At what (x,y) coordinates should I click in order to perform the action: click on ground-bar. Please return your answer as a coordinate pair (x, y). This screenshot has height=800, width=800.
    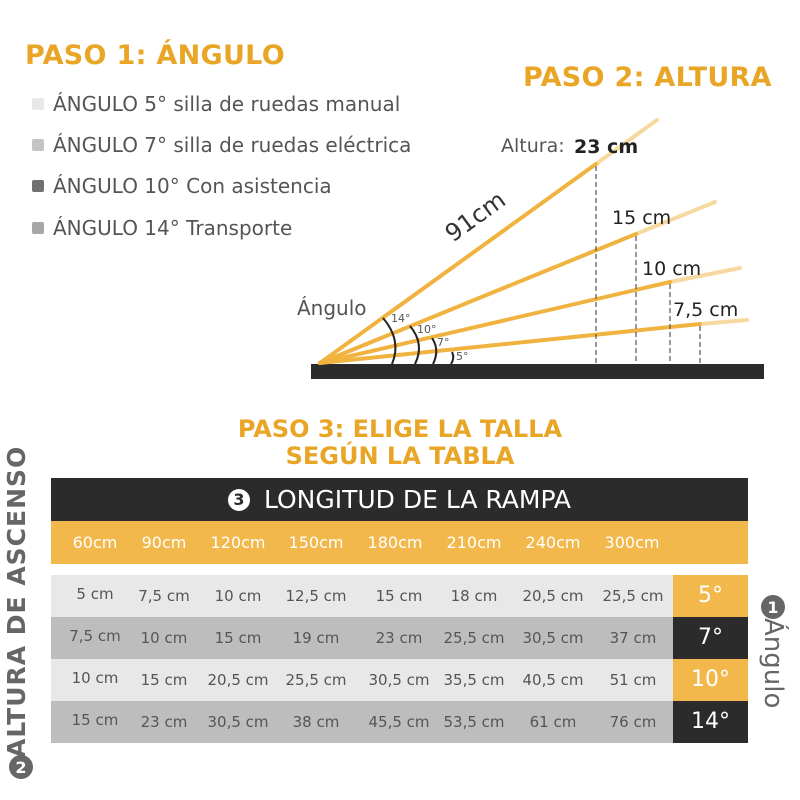
    Looking at the image, I should click on (537, 371).